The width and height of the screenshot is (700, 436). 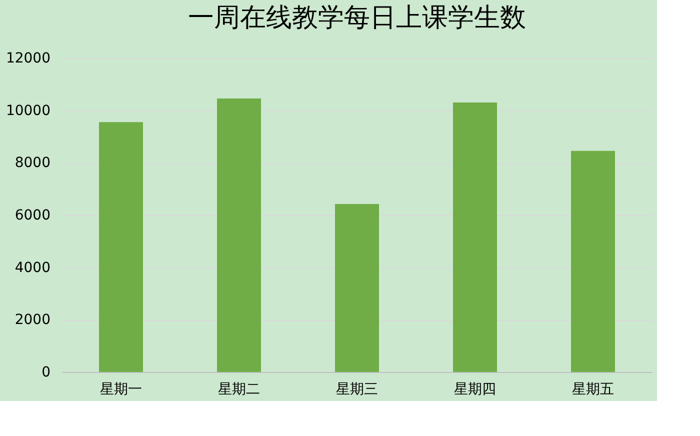 What do you see at coordinates (357, 18) in the screenshot?
I see `chart-title: 一周在线教学每日上课学生数` at bounding box center [357, 18].